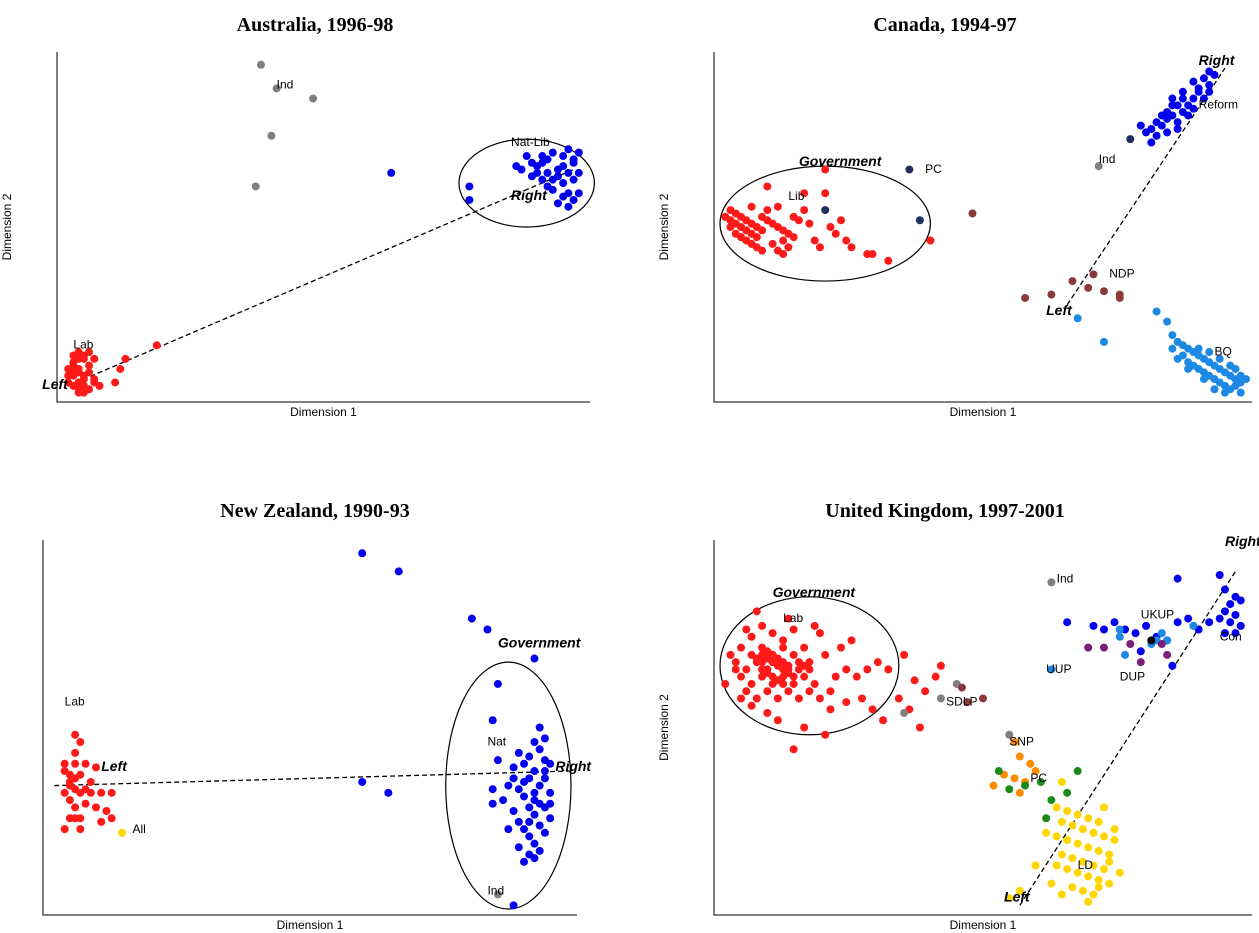  Describe the element at coordinates (529, 195) in the screenshot. I see `direction-label: Right` at that location.